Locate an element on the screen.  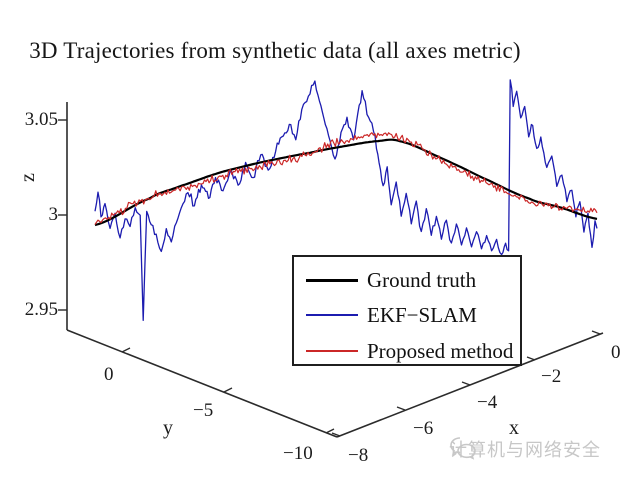
z-tick-label: 3.05 is located at coordinates (41, 119).